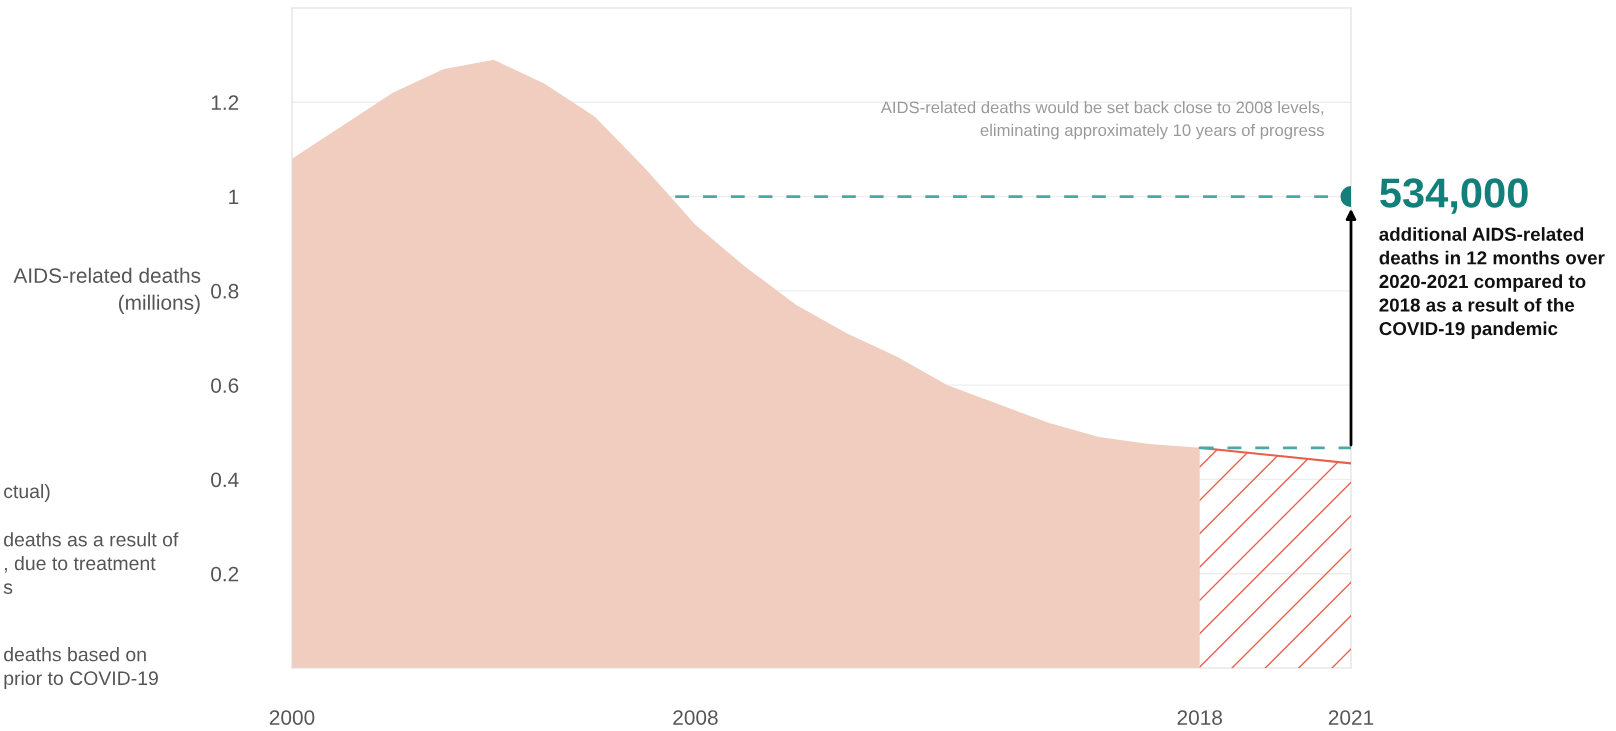 The width and height of the screenshot is (1616, 731). Describe the element at coordinates (695, 717) in the screenshot. I see `x-tick-label: 2008` at that location.